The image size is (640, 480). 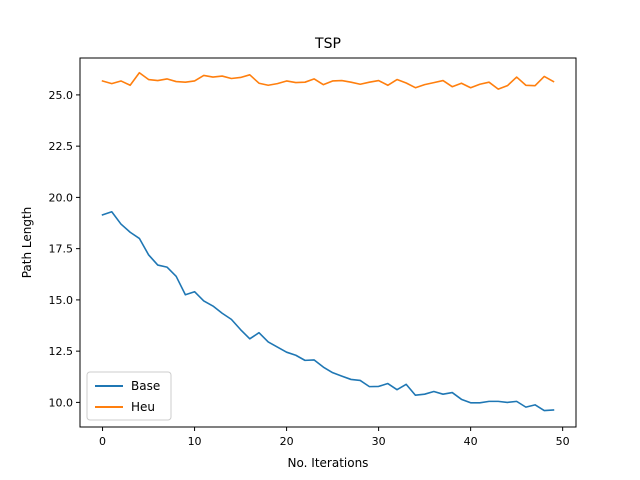 What do you see at coordinates (143, 407) in the screenshot?
I see `legend-label-heu: Heu` at bounding box center [143, 407].